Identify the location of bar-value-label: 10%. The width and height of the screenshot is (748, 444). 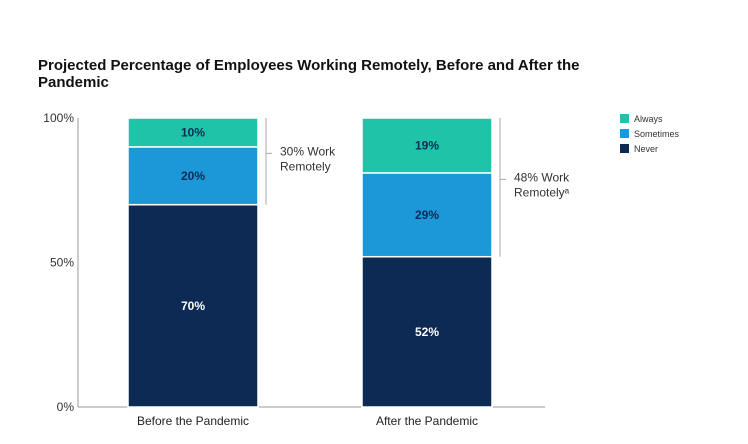
(193, 132).